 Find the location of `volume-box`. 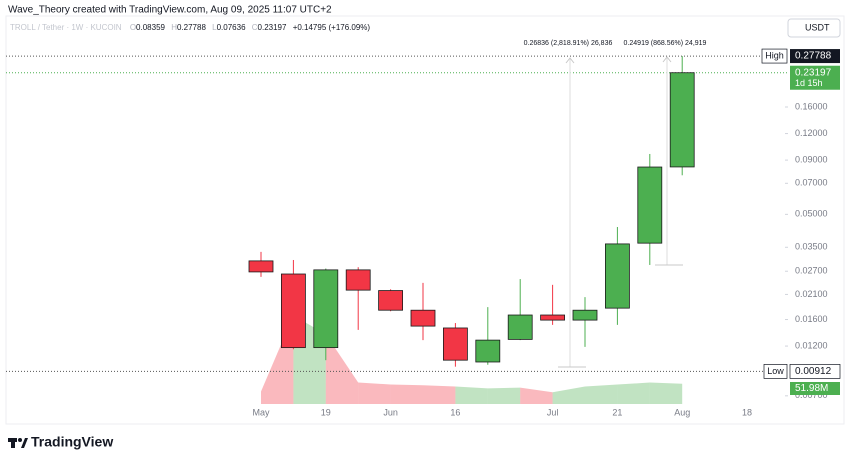

volume-box is located at coordinates (815, 388).